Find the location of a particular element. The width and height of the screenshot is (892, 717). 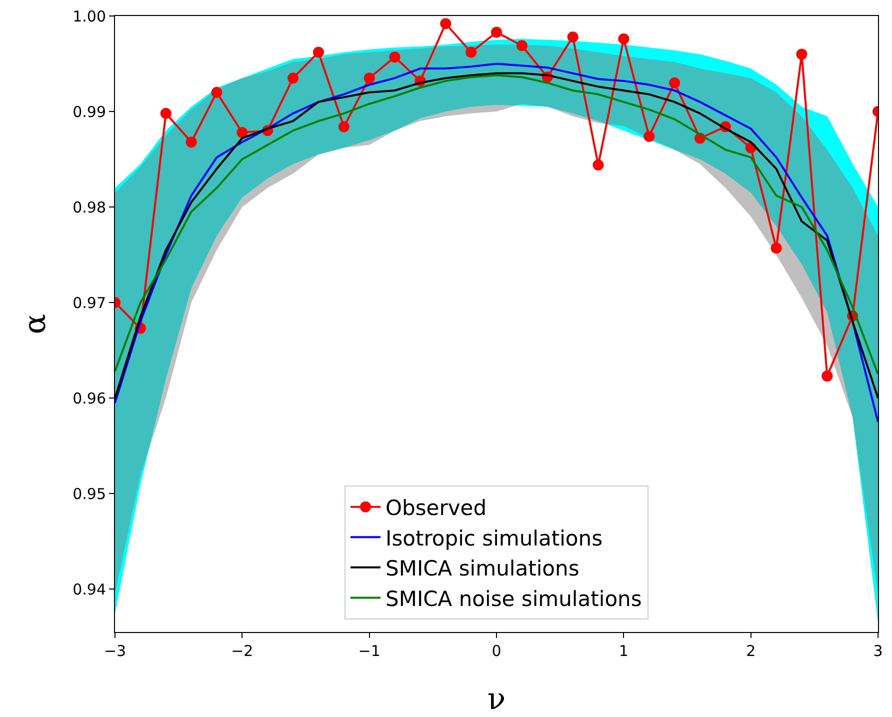

x-tick-label: −1 is located at coordinates (369, 651).